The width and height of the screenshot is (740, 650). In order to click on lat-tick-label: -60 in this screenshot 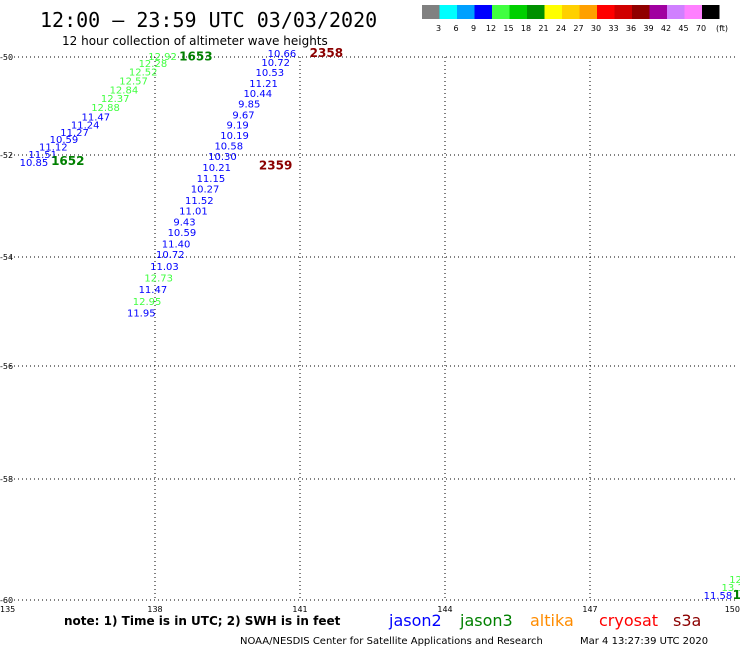, I will do `click(6, 600)`.